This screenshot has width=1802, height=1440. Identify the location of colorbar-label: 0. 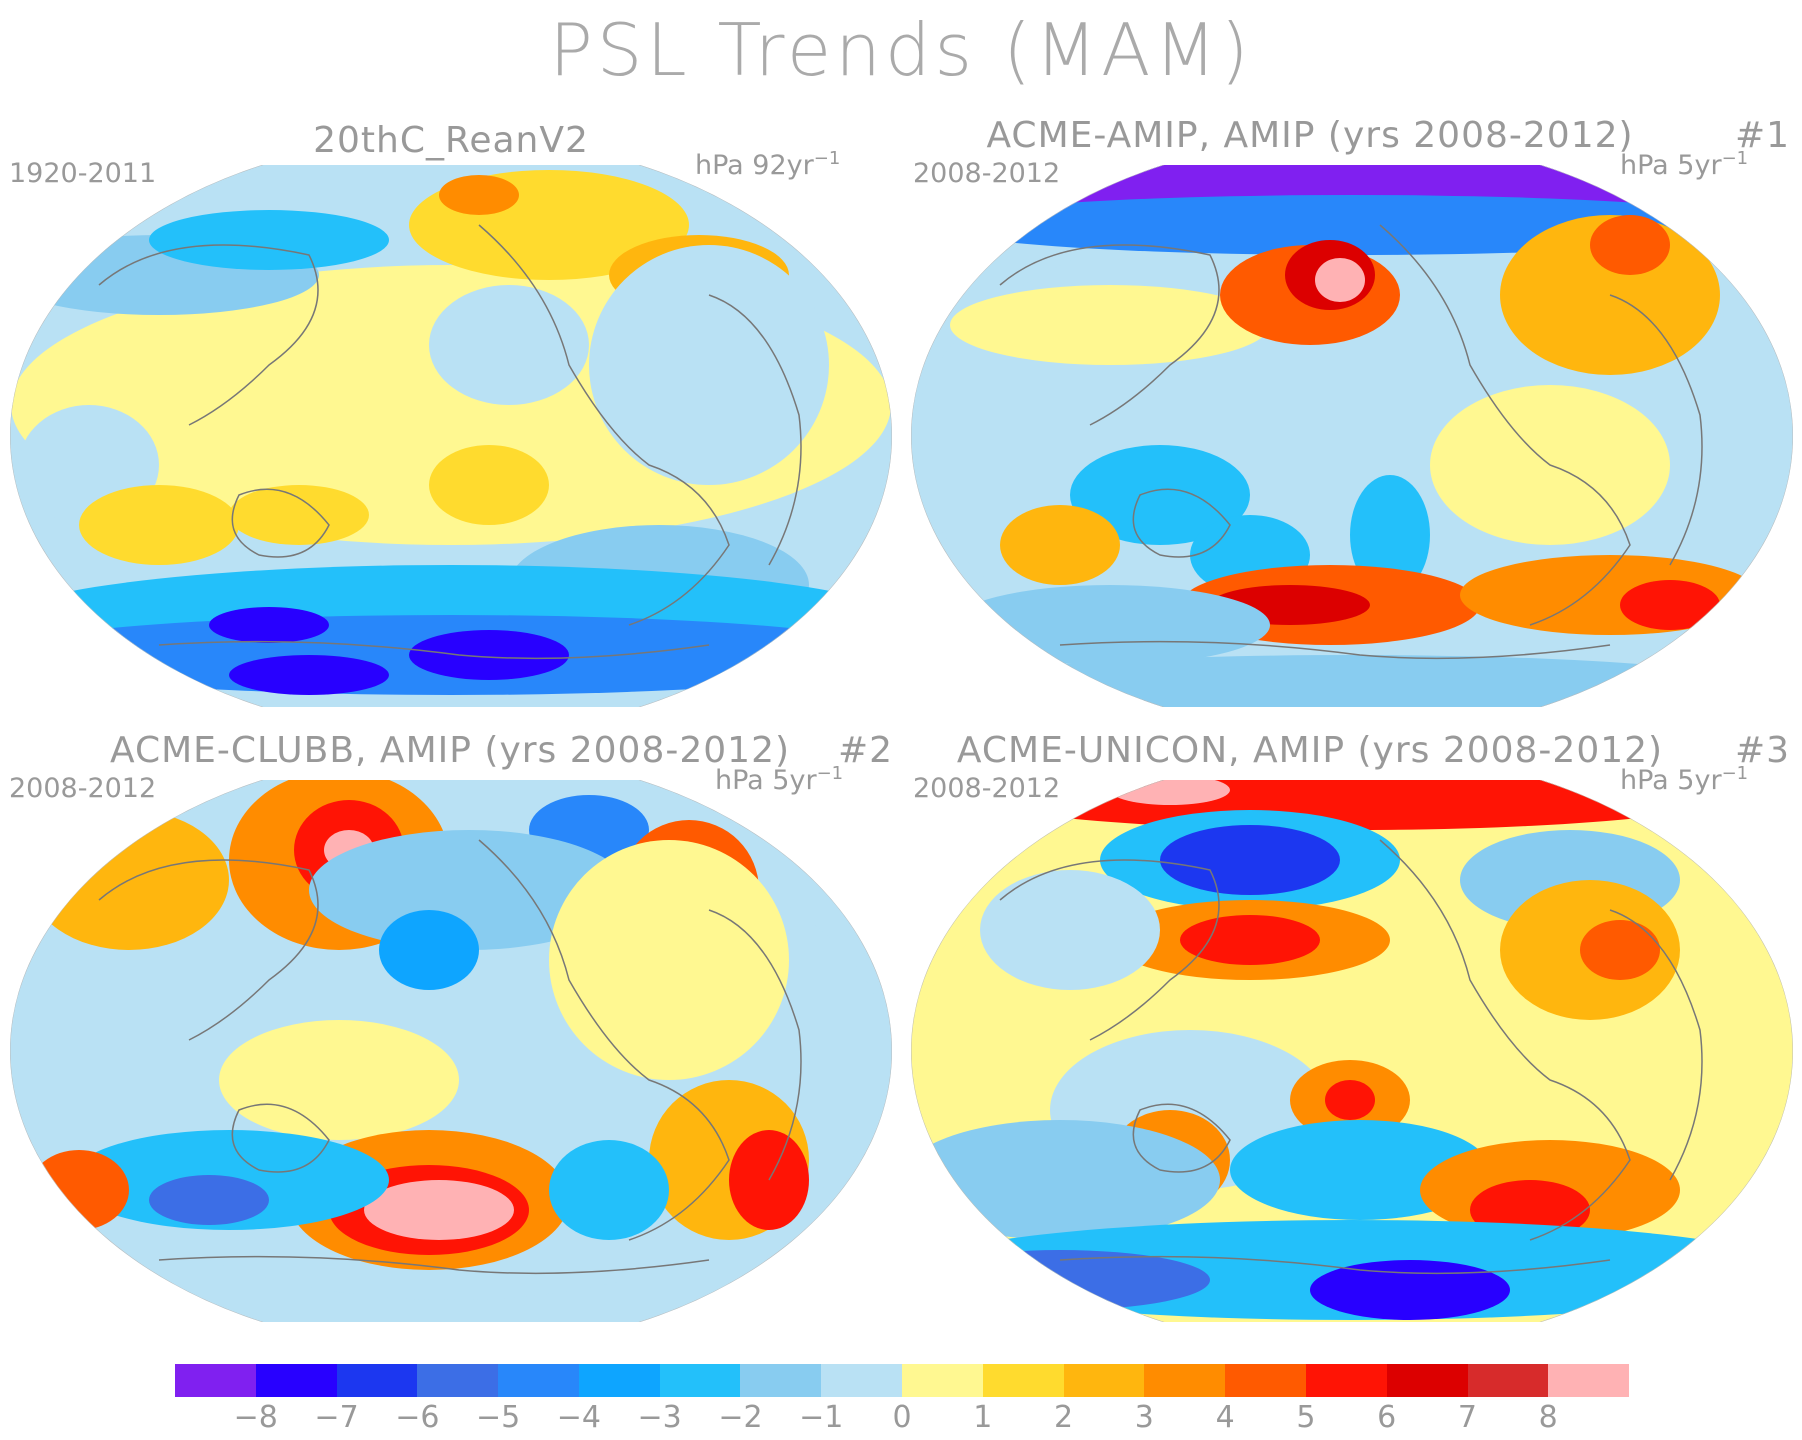
(902, 1417).